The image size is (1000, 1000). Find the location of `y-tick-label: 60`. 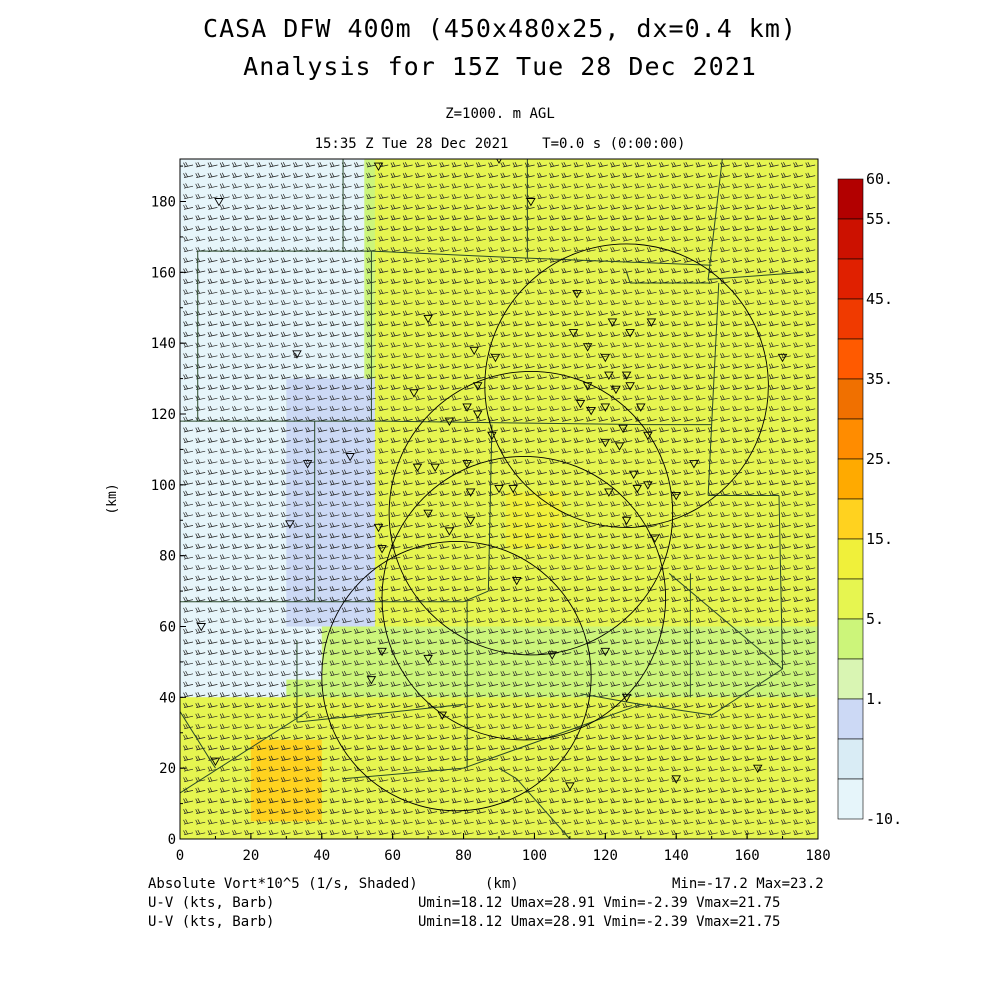

y-tick-label: 60 is located at coordinates (167, 628).